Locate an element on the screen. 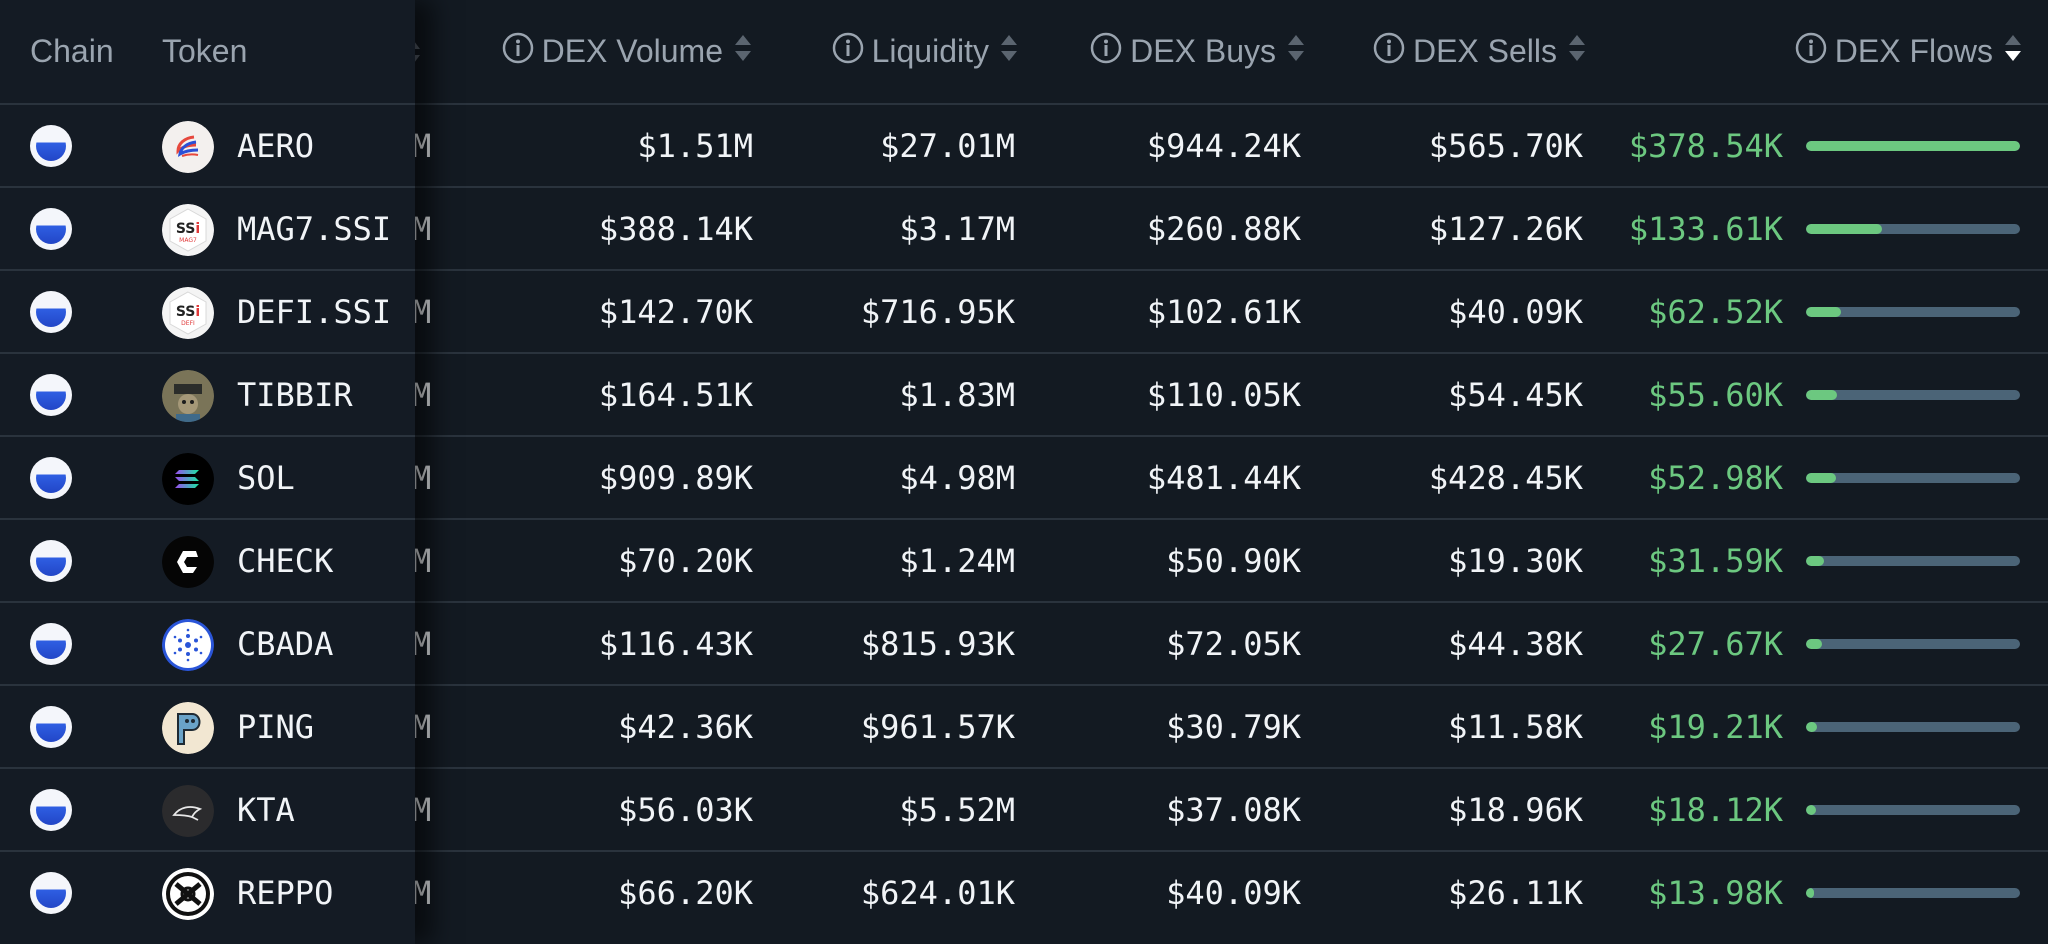  dex-buys-cell: $72.05K is located at coordinates (1233, 644).